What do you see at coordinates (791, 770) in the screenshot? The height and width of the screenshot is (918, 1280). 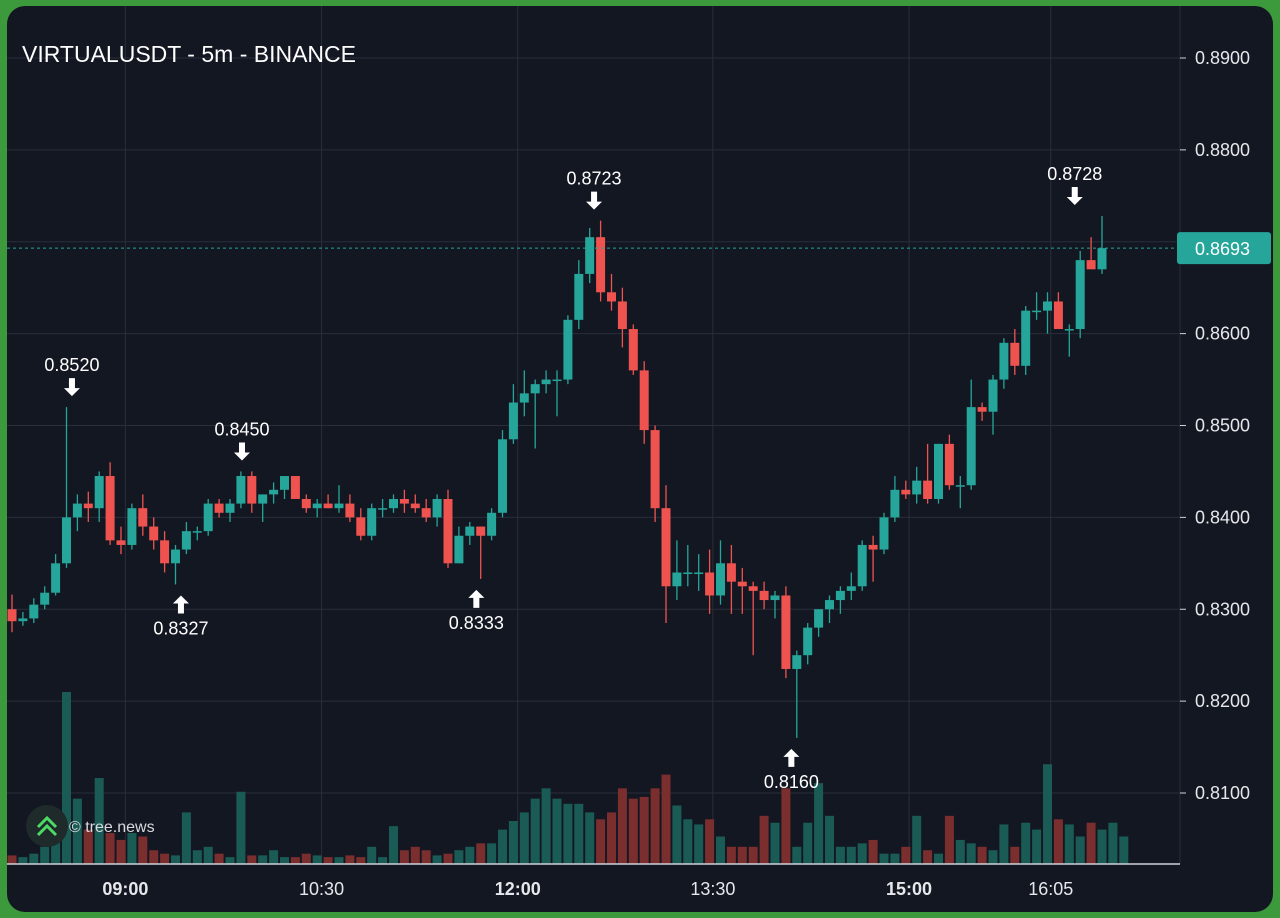 I see `low-annotation: 0.8160` at bounding box center [791, 770].